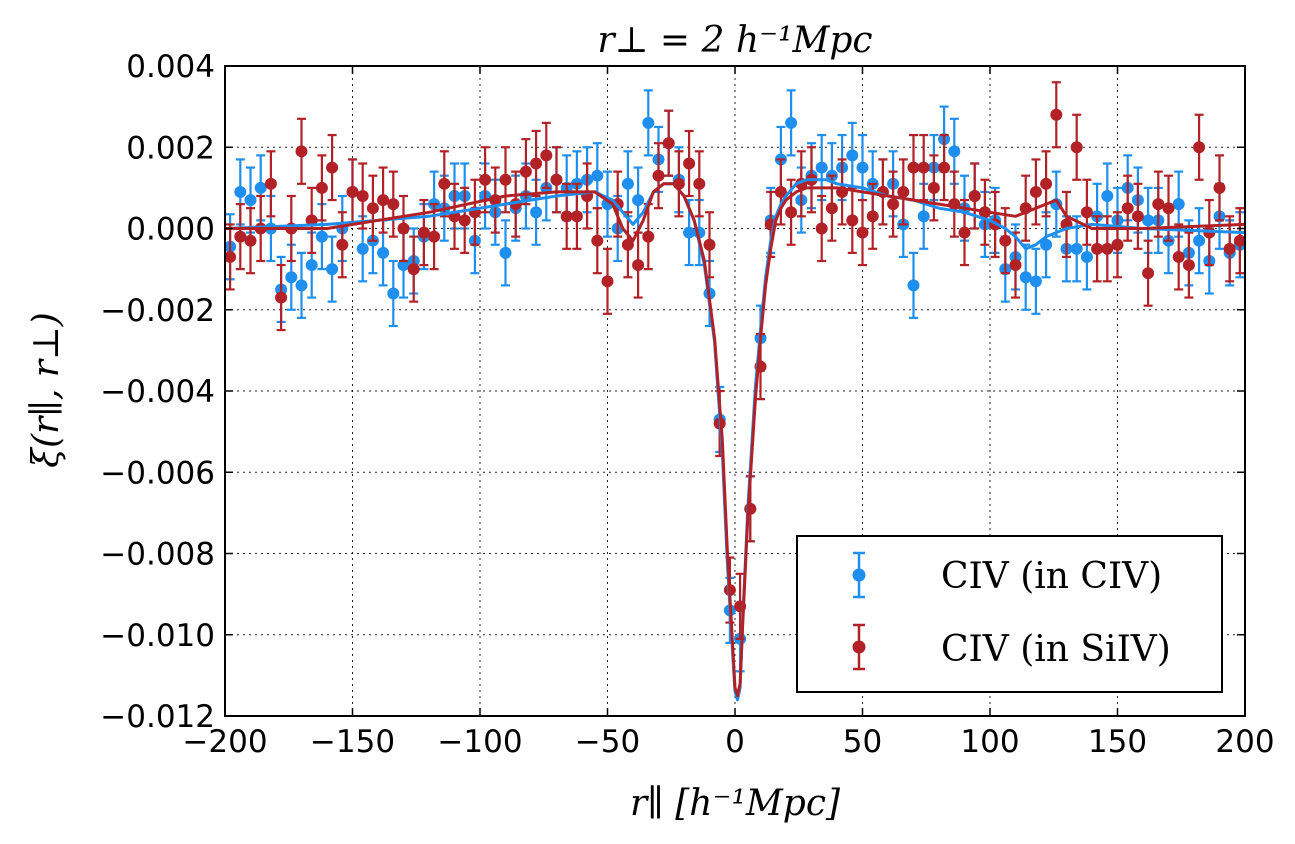 The width and height of the screenshot is (1295, 844). Describe the element at coordinates (157, 392) in the screenshot. I see `y-tick-label: −0.004` at that location.